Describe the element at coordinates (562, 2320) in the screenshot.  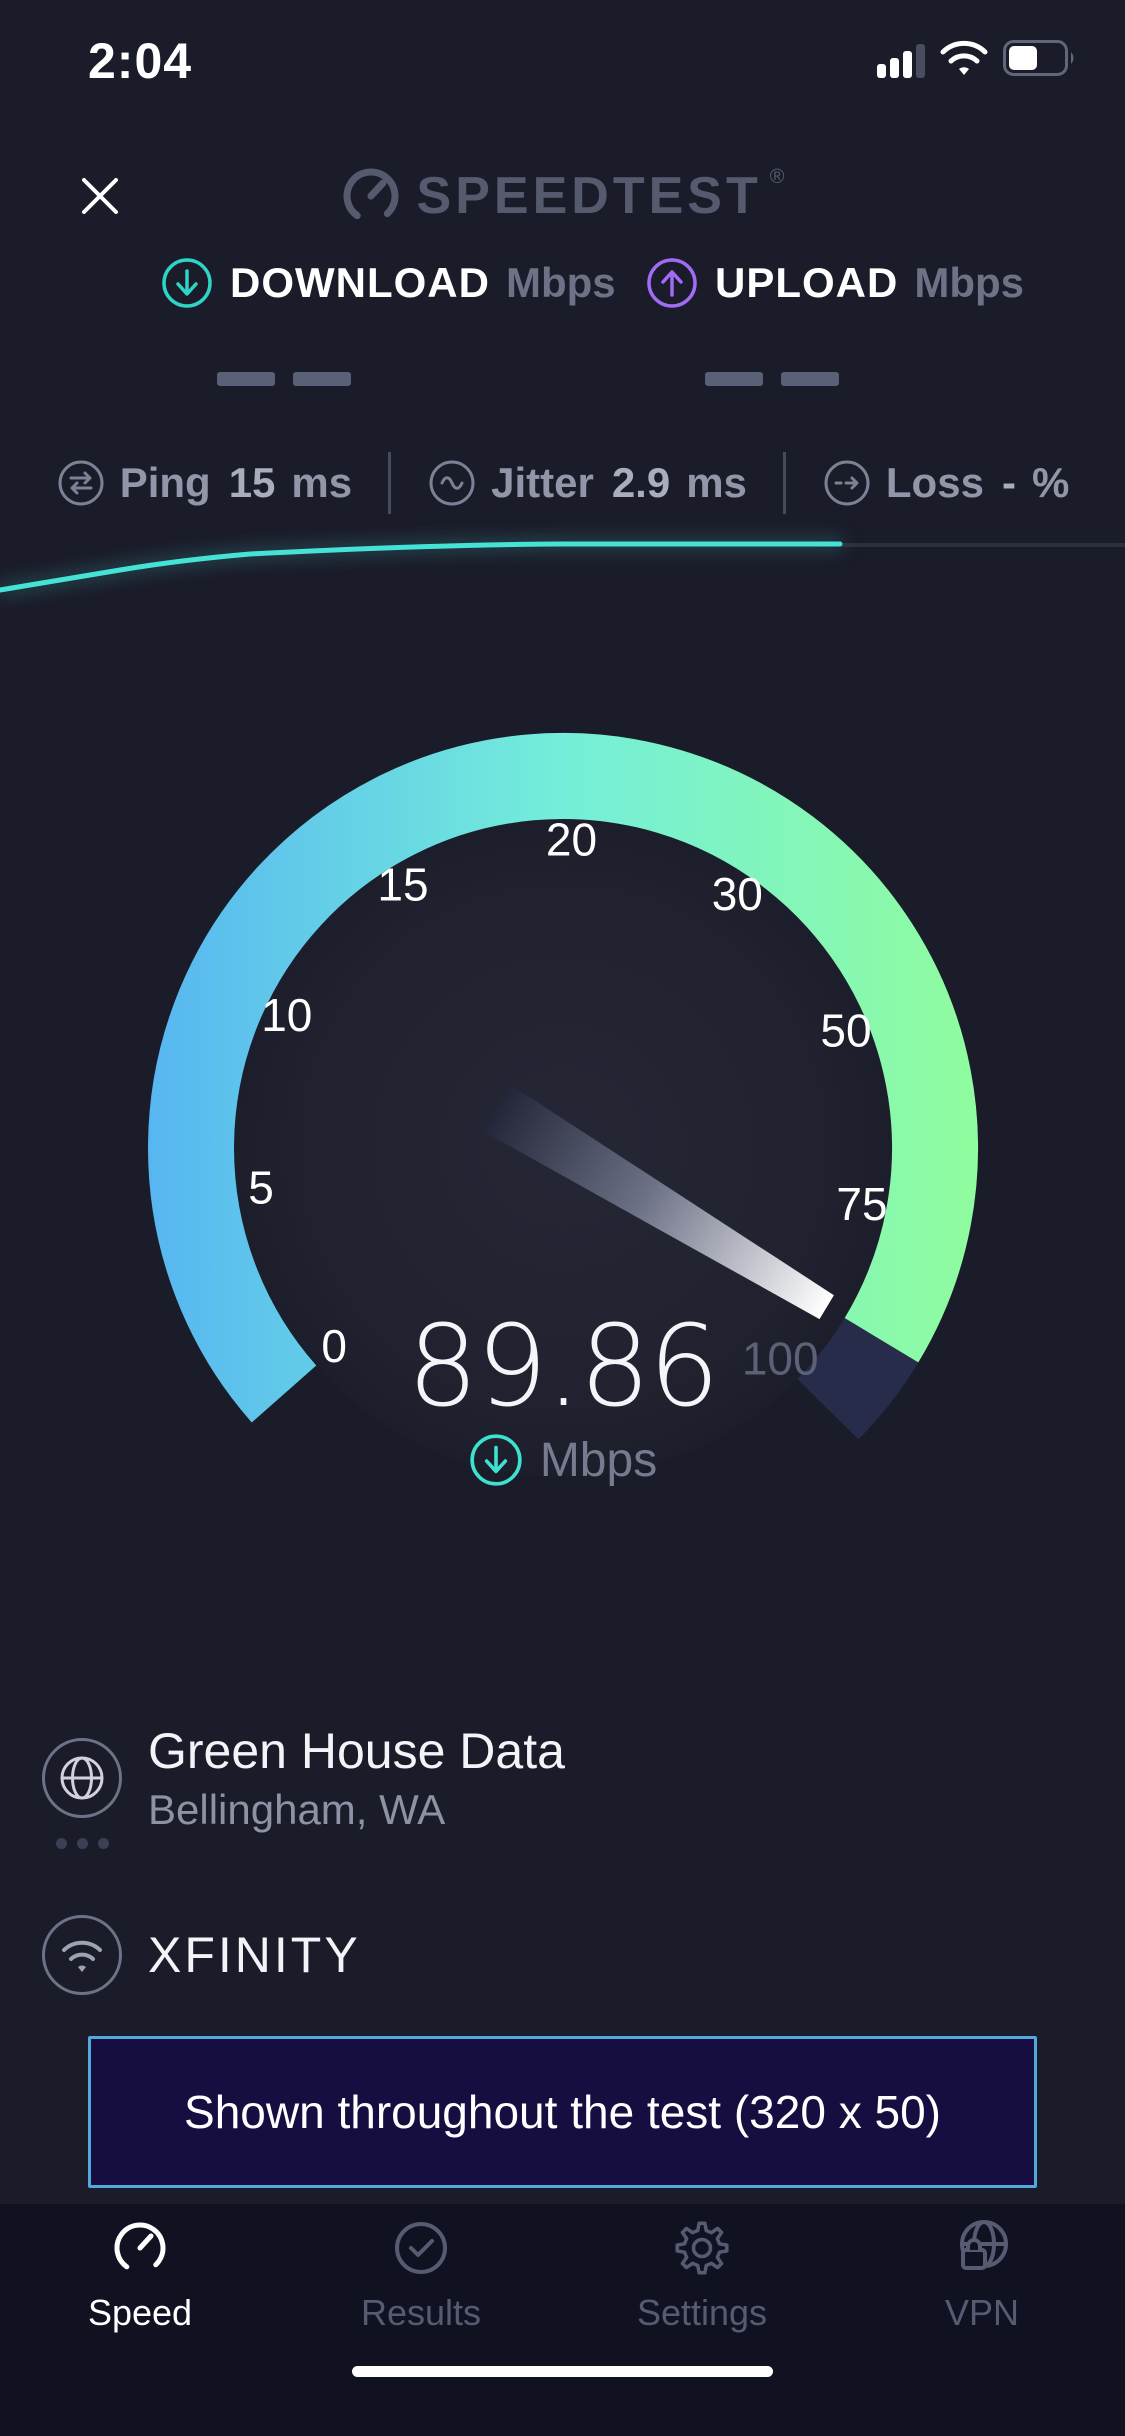
I see `tab-bar: Speed Results Settings VPN` at that location.